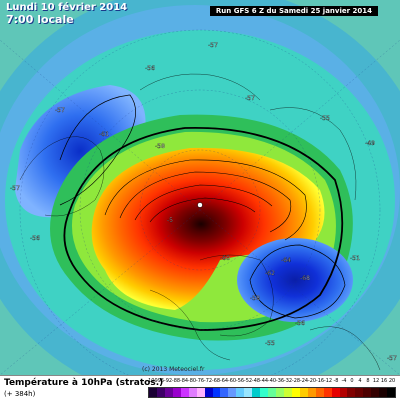  Describe the element at coordinates (208, 381) in the screenshot. I see `scale-label: -72` at that location.